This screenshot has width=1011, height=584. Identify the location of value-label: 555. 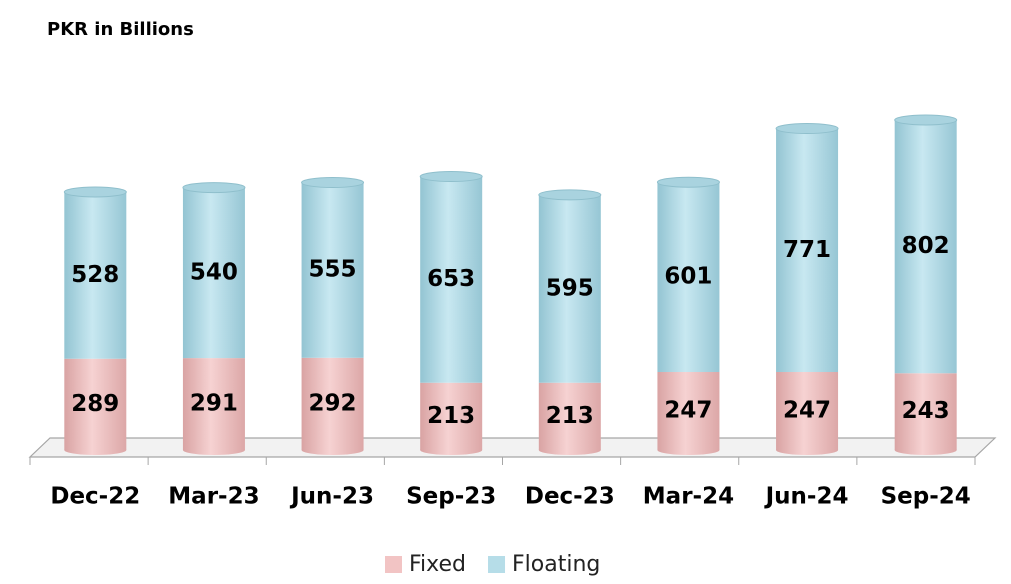
(333, 270).